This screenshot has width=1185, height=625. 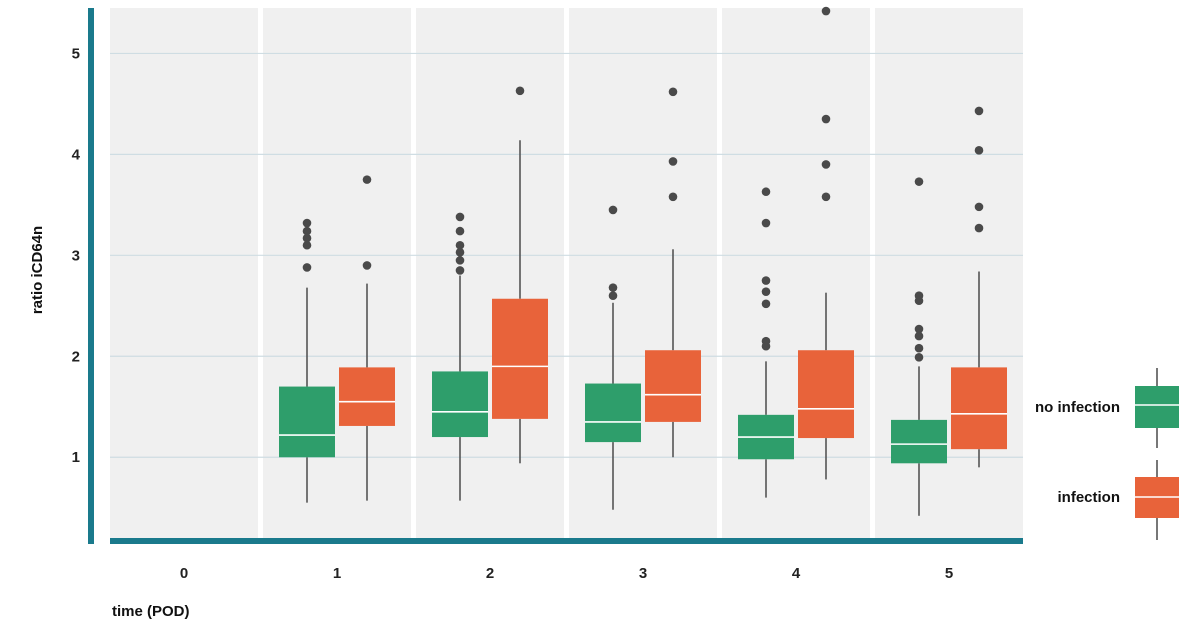 I want to click on x-axis-line, so click(x=566, y=541).